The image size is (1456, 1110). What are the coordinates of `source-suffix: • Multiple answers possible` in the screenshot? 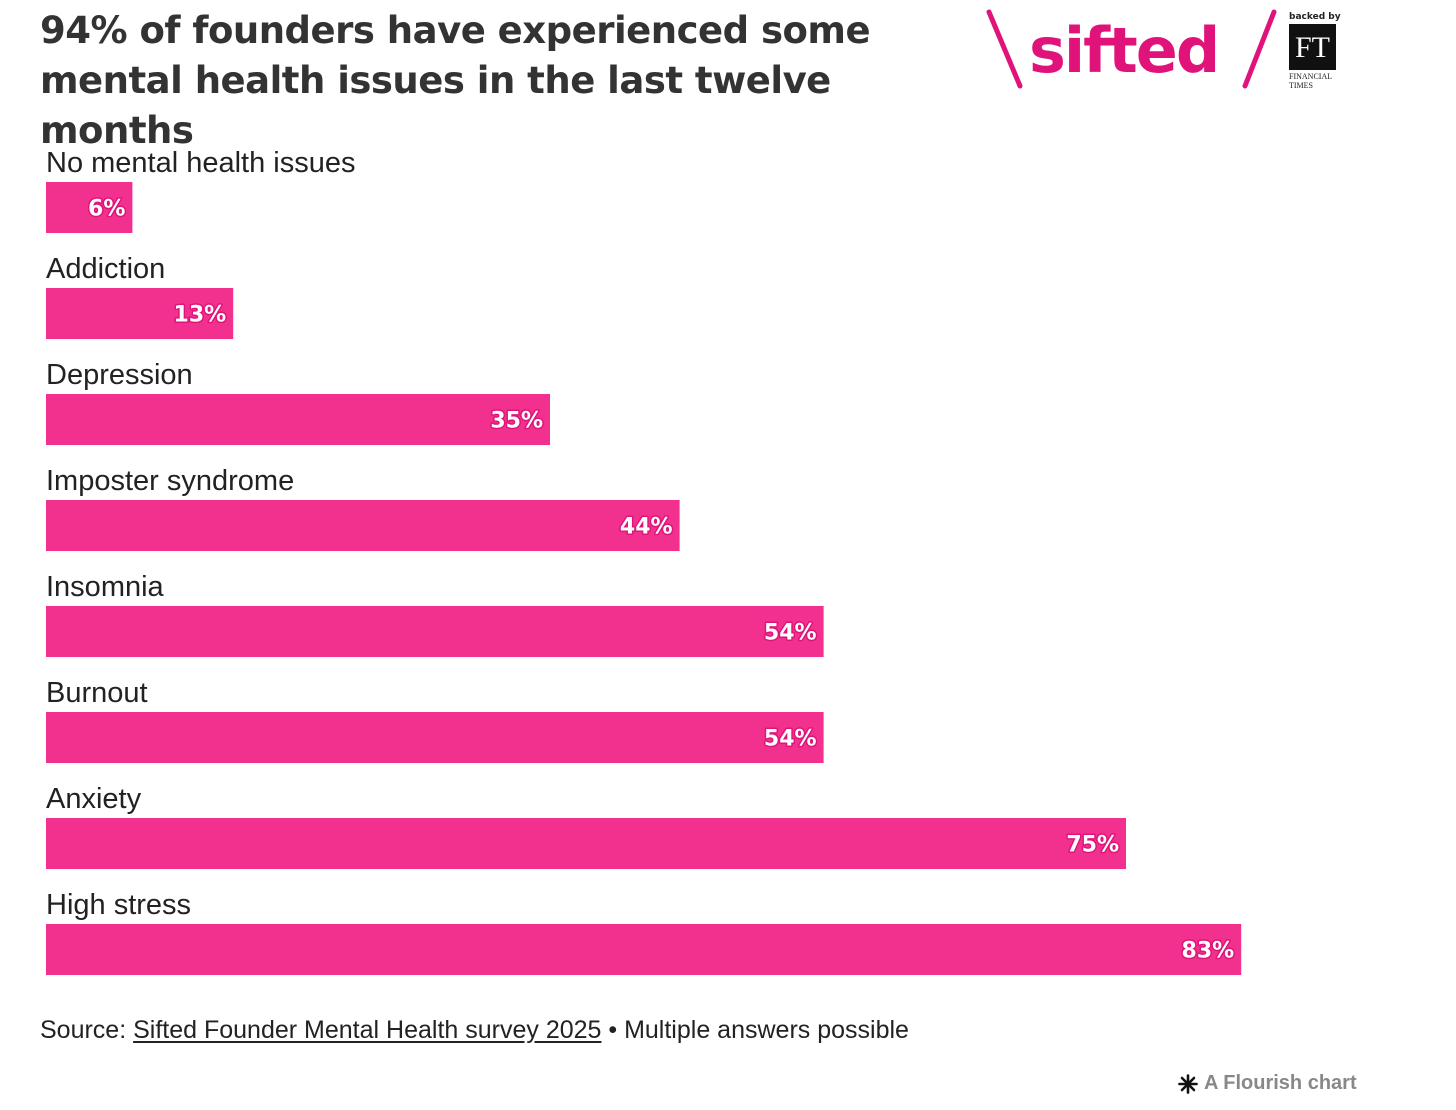 It's located at (755, 1030).